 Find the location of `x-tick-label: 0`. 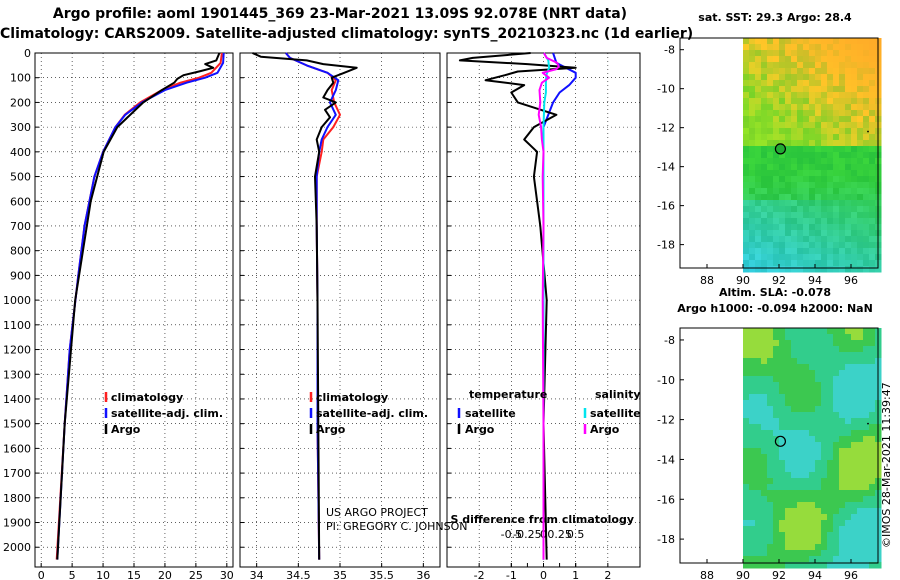

x-tick-label: 0 is located at coordinates (41, 574).